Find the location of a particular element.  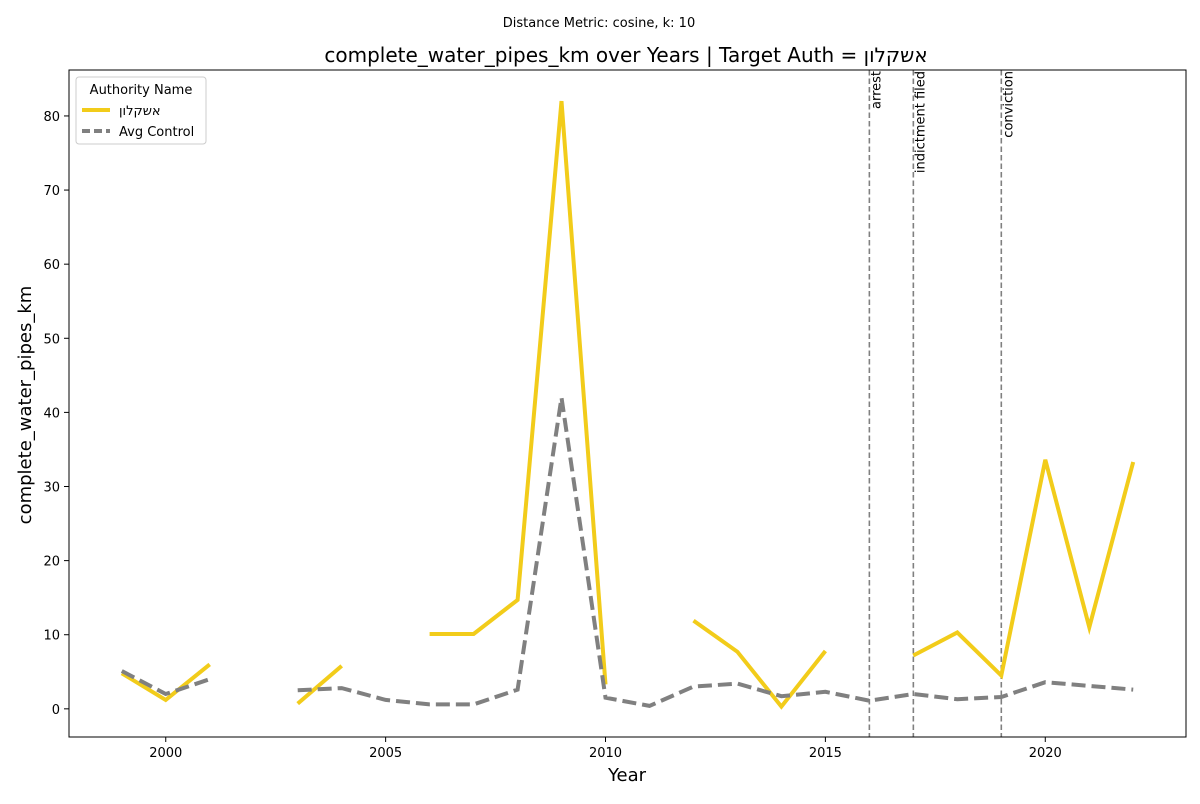

legend-frame is located at coordinates (141, 110).